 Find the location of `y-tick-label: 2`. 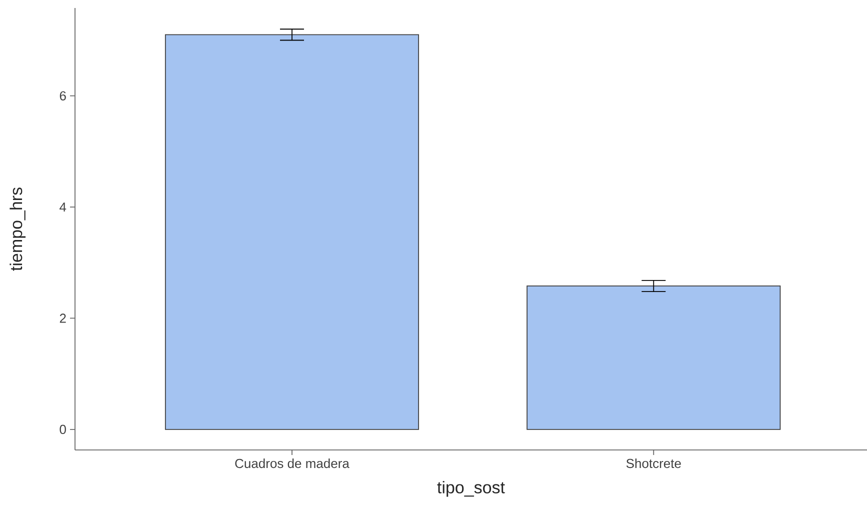

y-tick-label: 2 is located at coordinates (63, 318).